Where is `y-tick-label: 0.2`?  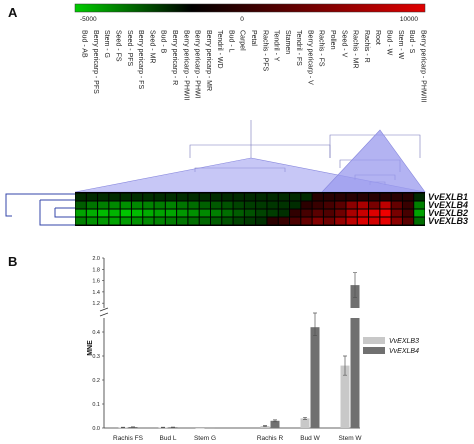
y-tick-label: 0.2 is located at coordinates (96, 381).